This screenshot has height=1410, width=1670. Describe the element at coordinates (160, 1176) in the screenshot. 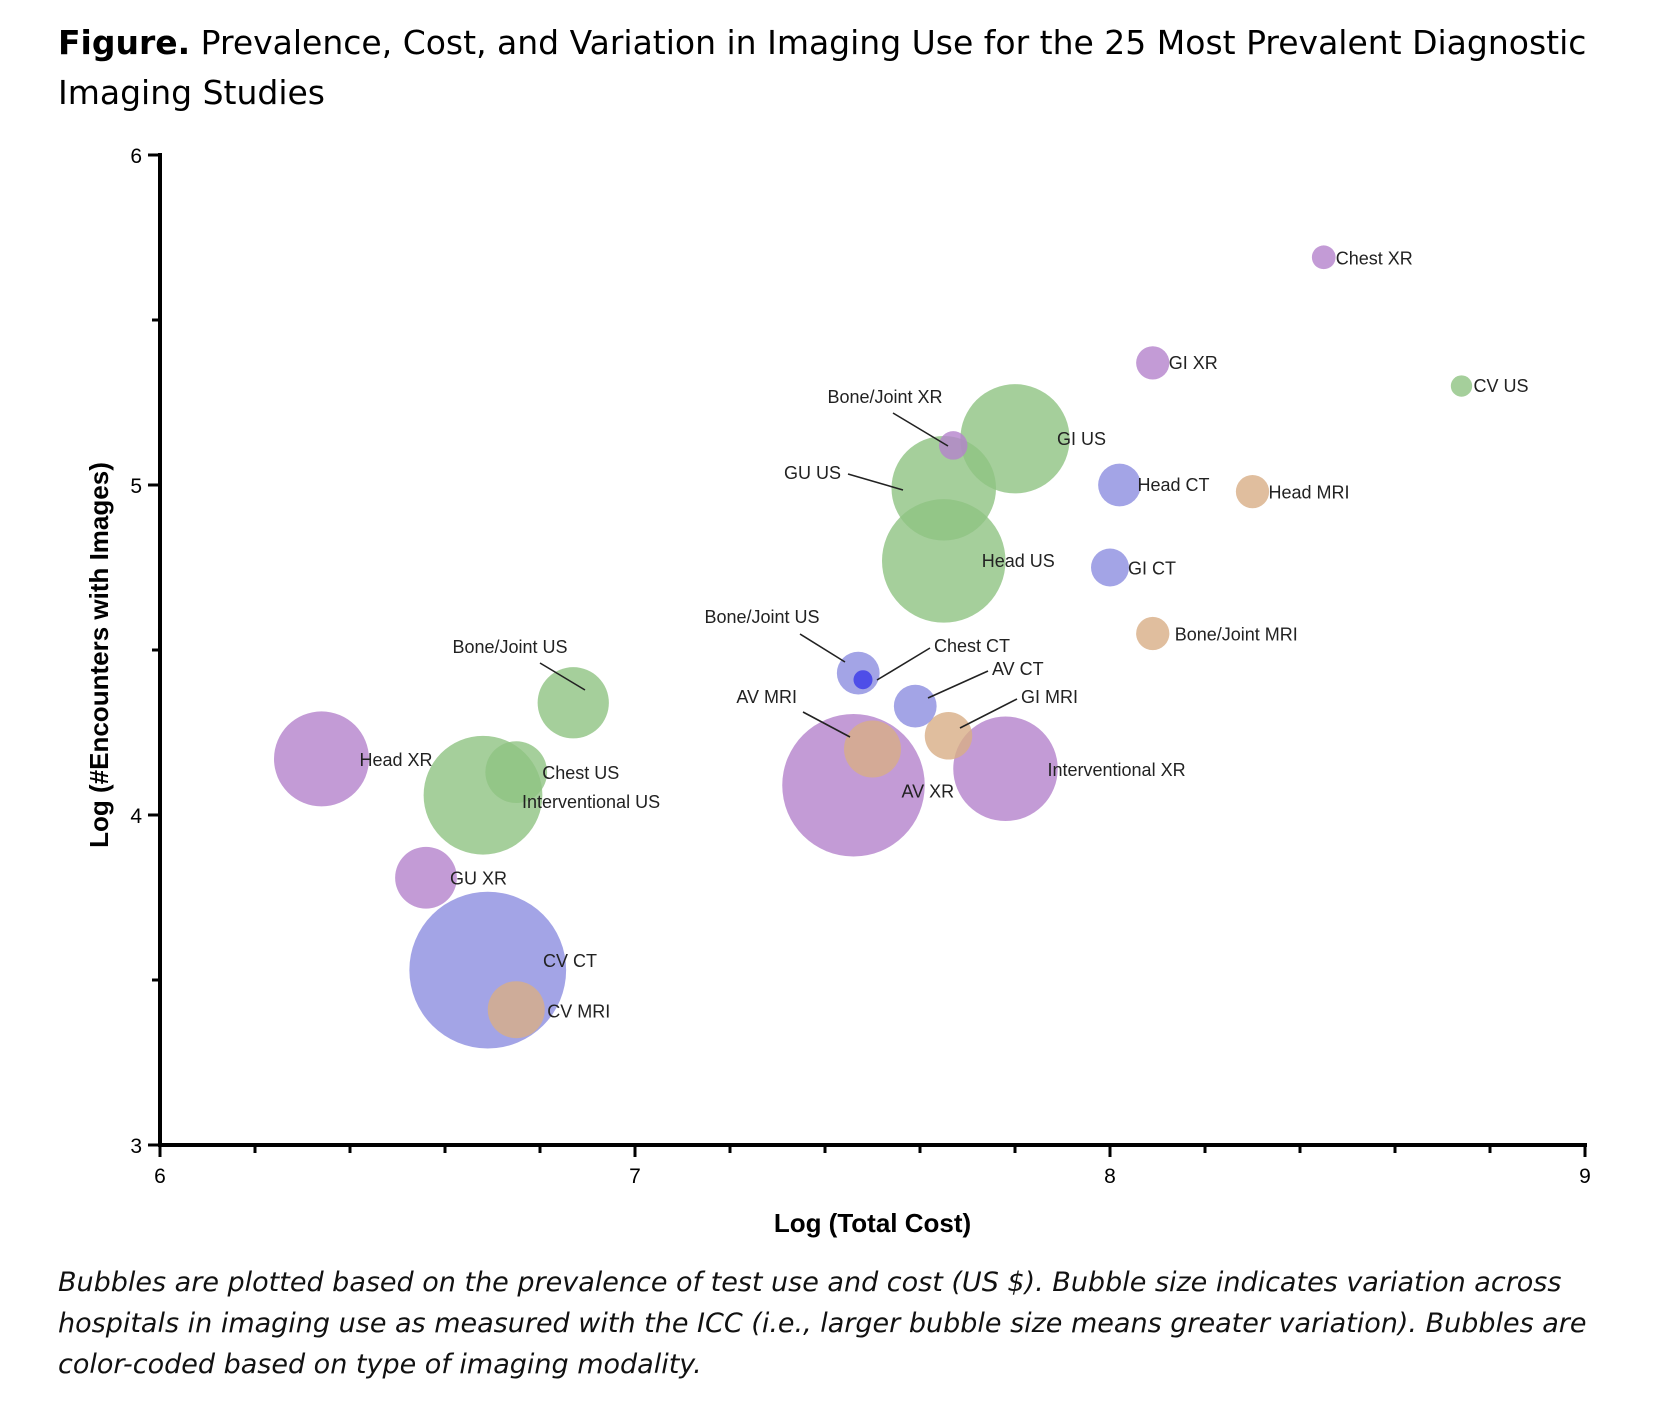

I see `x-tick-label: 6` at that location.